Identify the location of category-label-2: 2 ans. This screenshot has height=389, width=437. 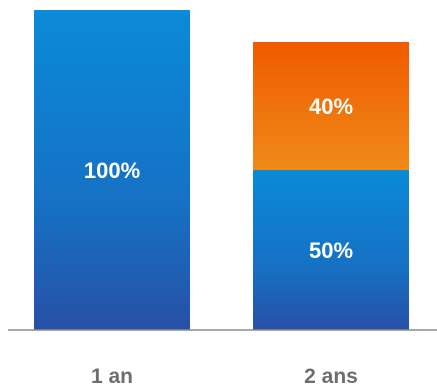
(331, 376).